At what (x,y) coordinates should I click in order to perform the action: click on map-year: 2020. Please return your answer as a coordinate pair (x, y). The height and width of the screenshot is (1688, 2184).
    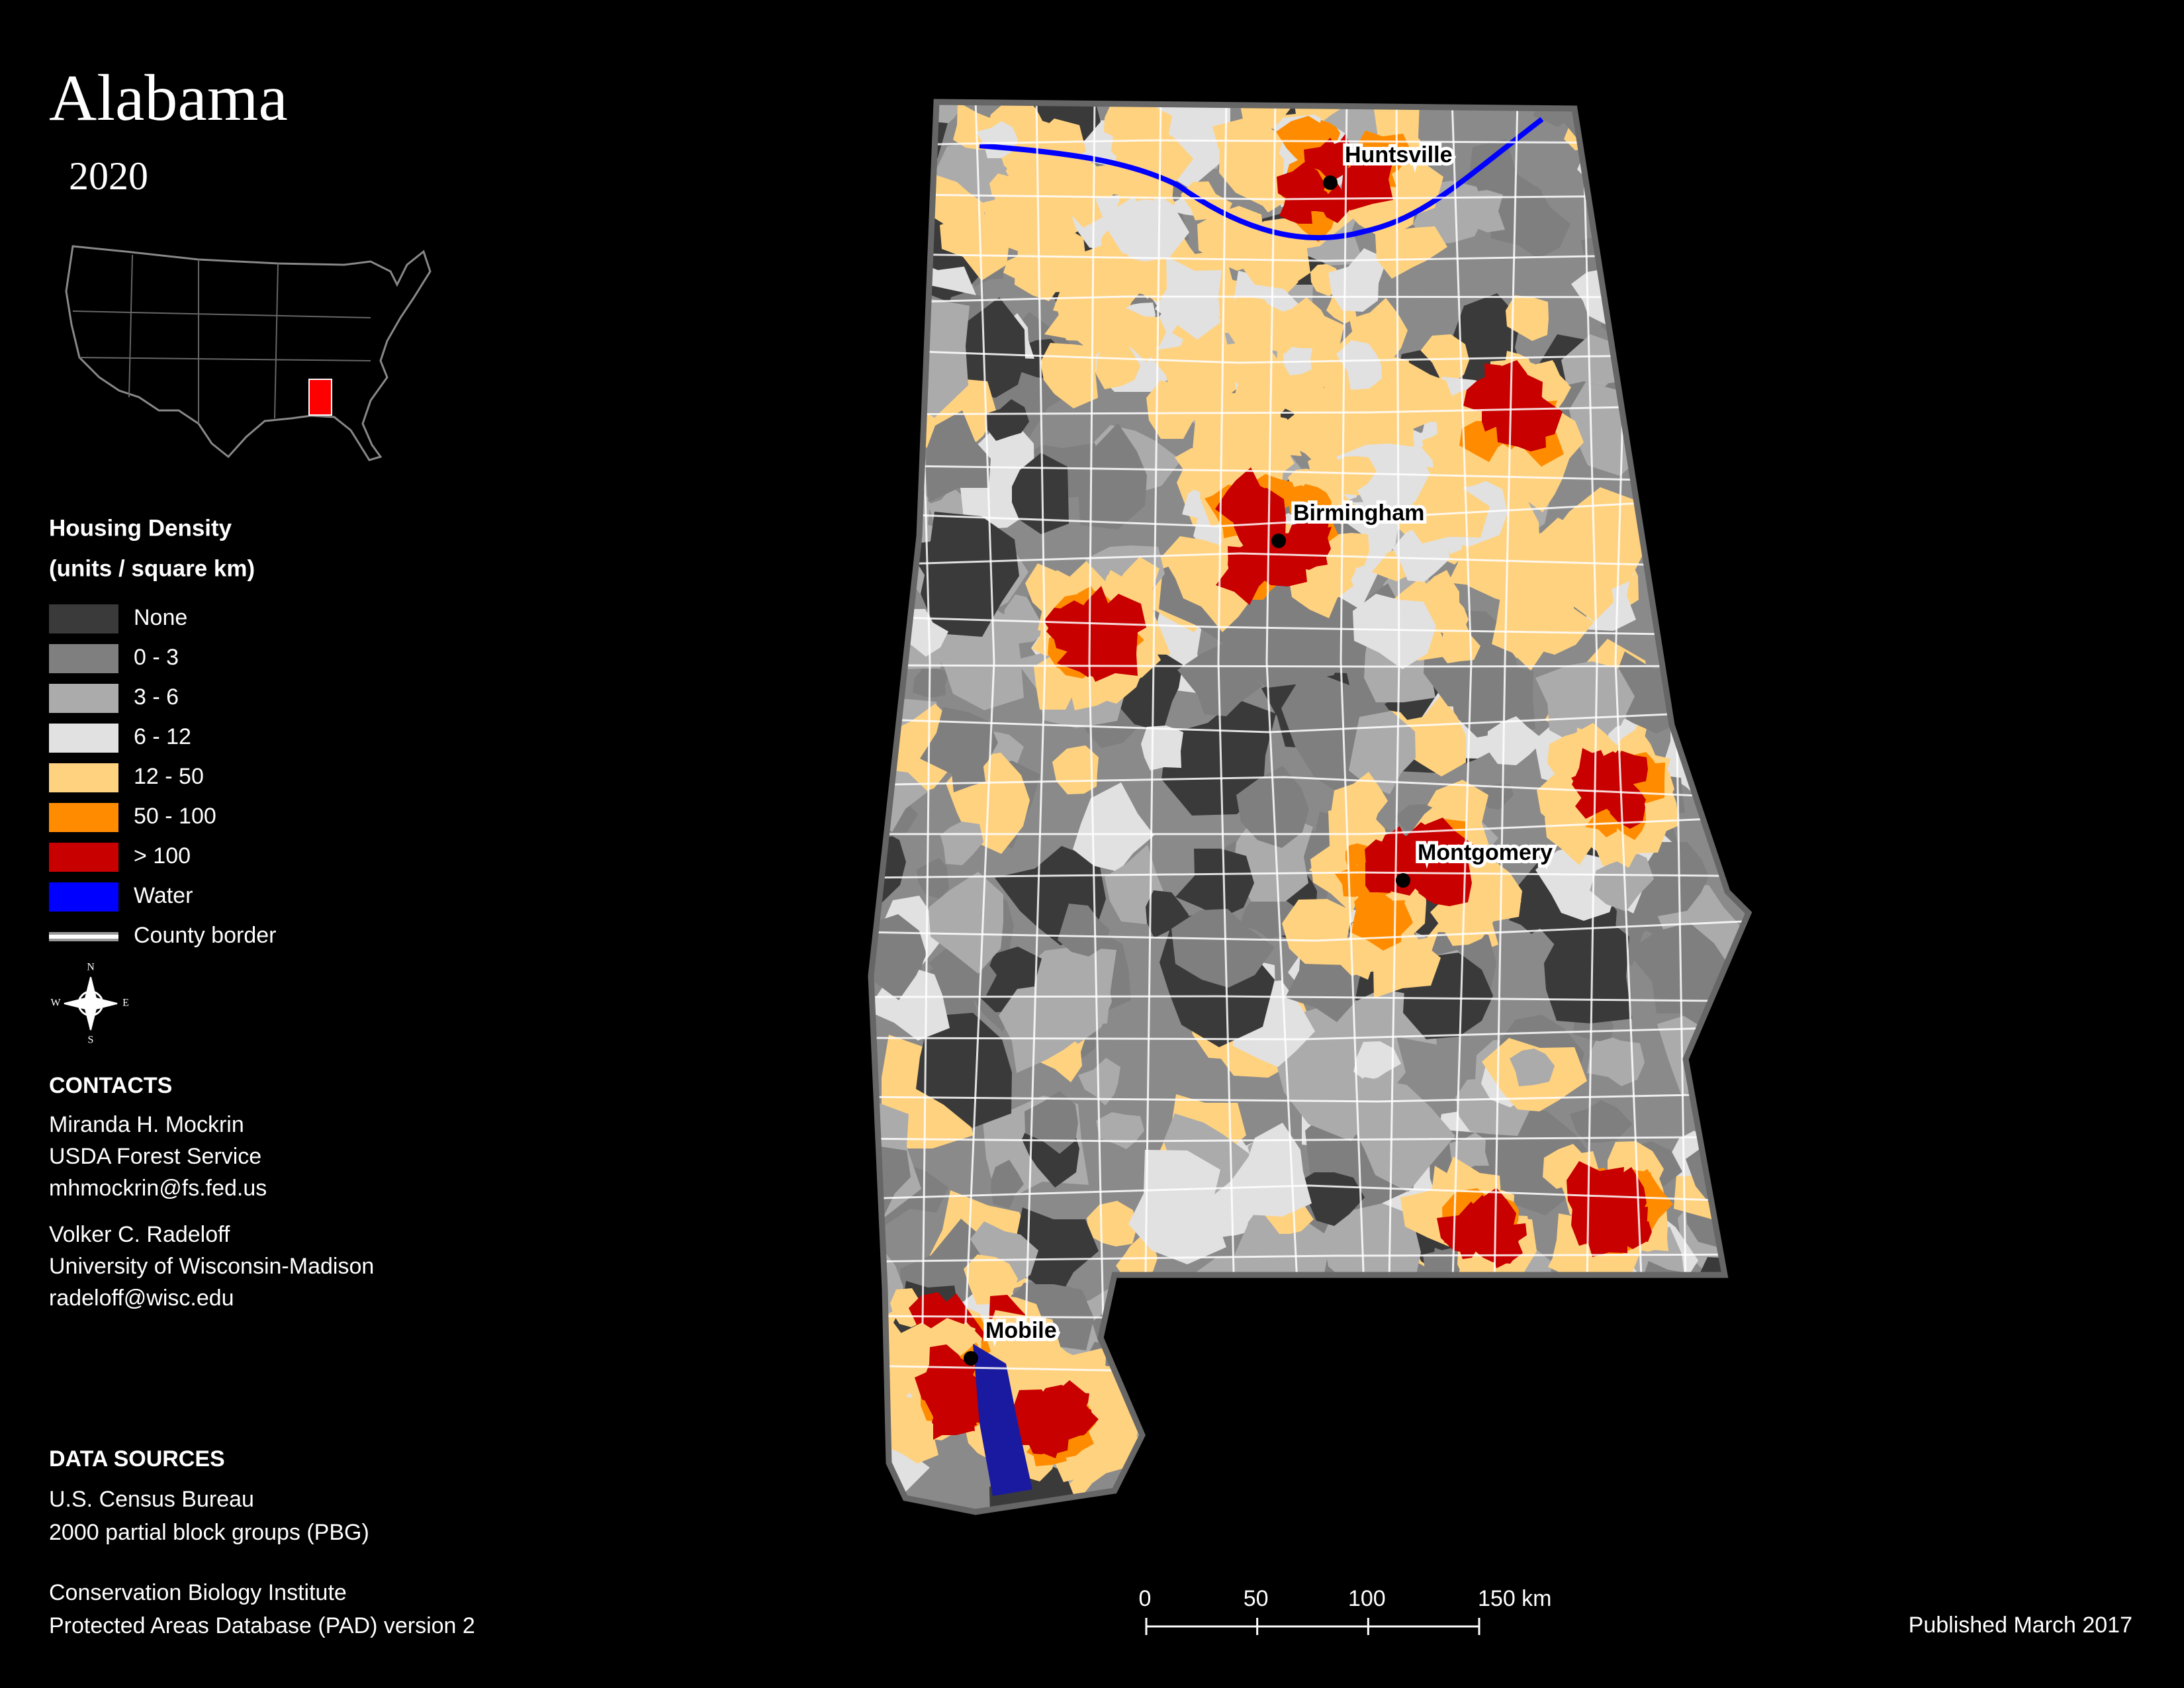
    Looking at the image, I should click on (108, 176).